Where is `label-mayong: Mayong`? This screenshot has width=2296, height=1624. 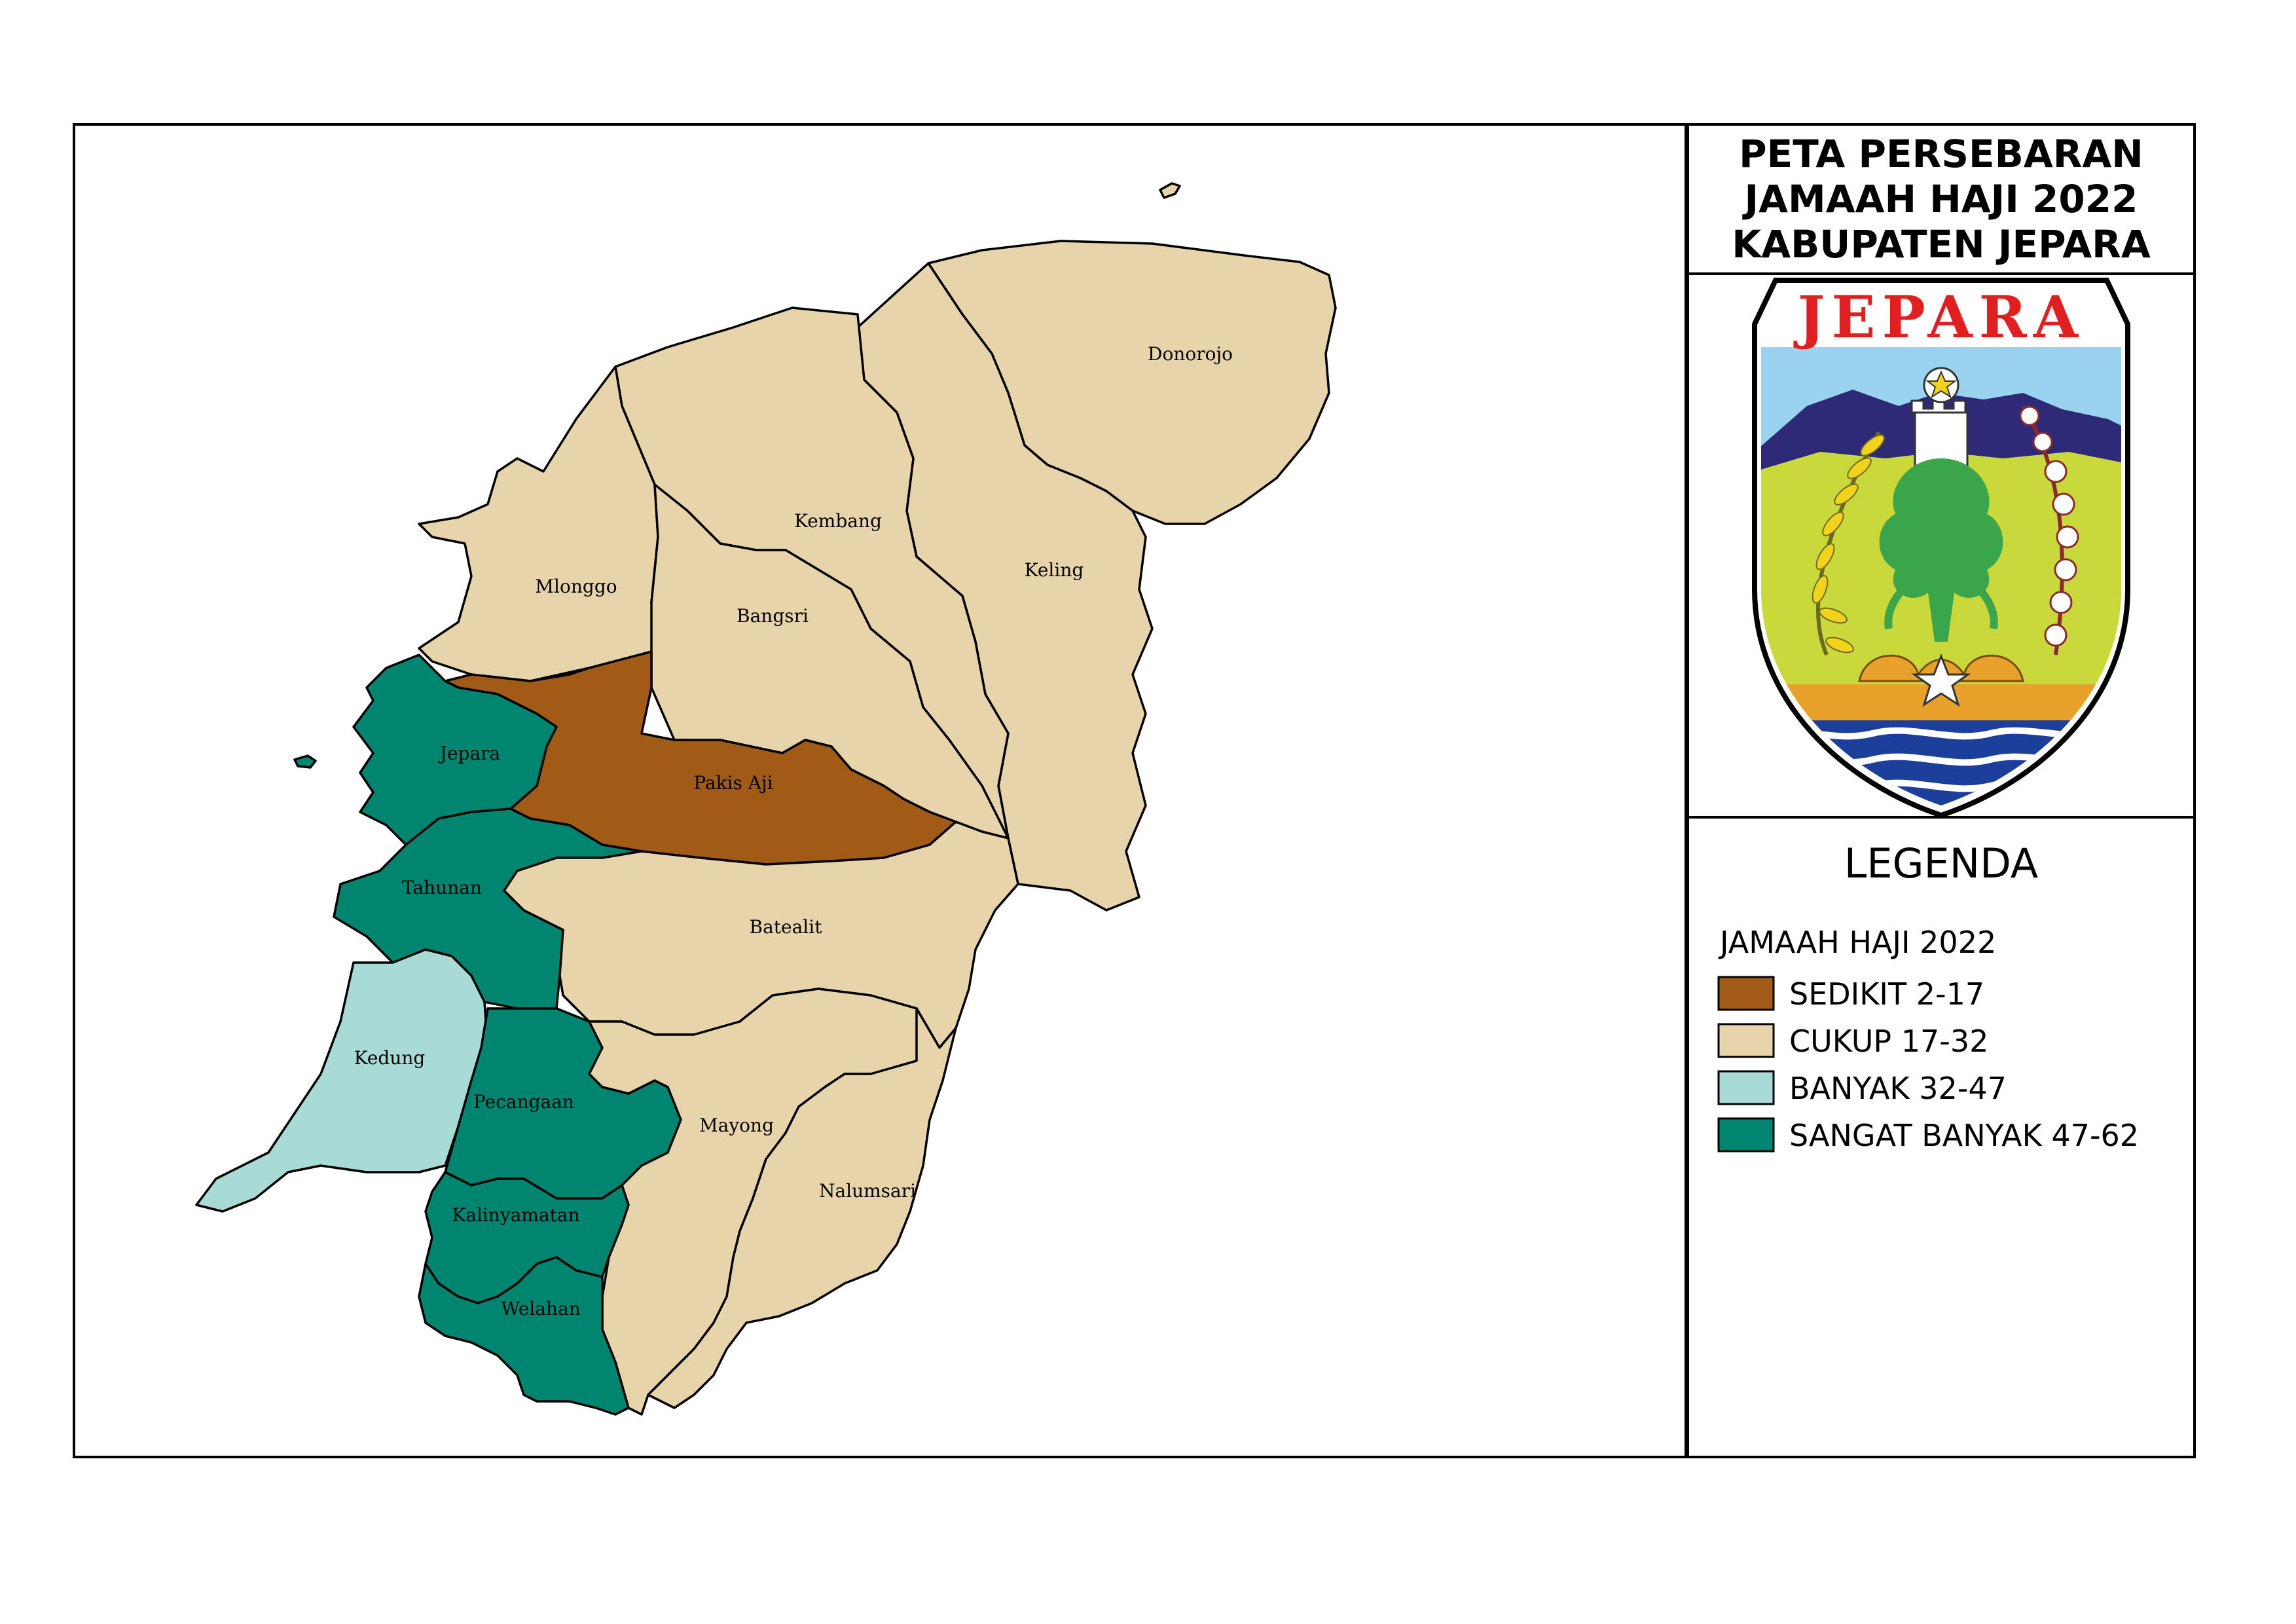
label-mayong: Mayong is located at coordinates (736, 1125).